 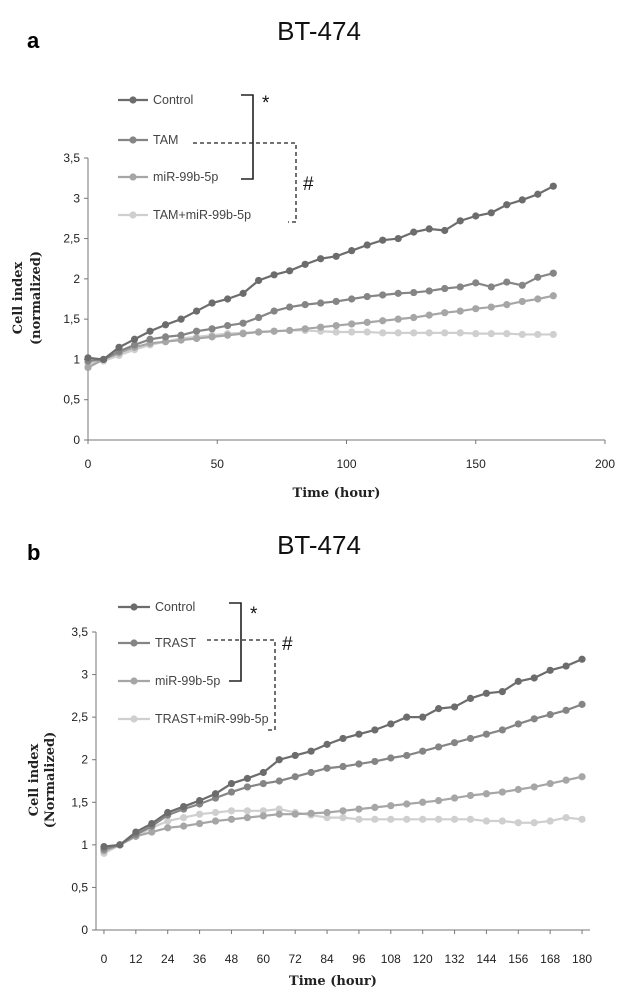 I want to click on x-tick-label: 24, so click(x=168, y=959).